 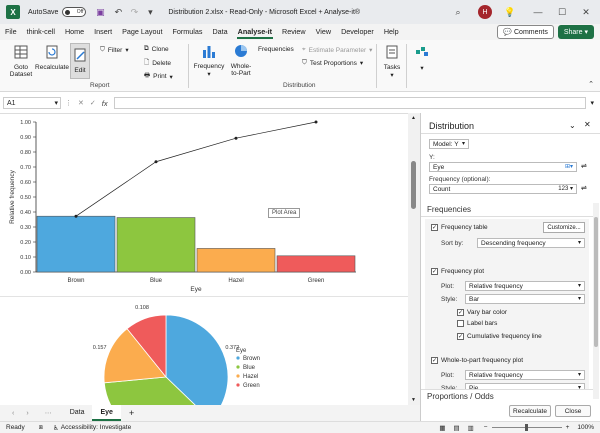 What do you see at coordinates (572, 125) in the screenshot?
I see `pane-options-icon: ⌄` at bounding box center [572, 125].